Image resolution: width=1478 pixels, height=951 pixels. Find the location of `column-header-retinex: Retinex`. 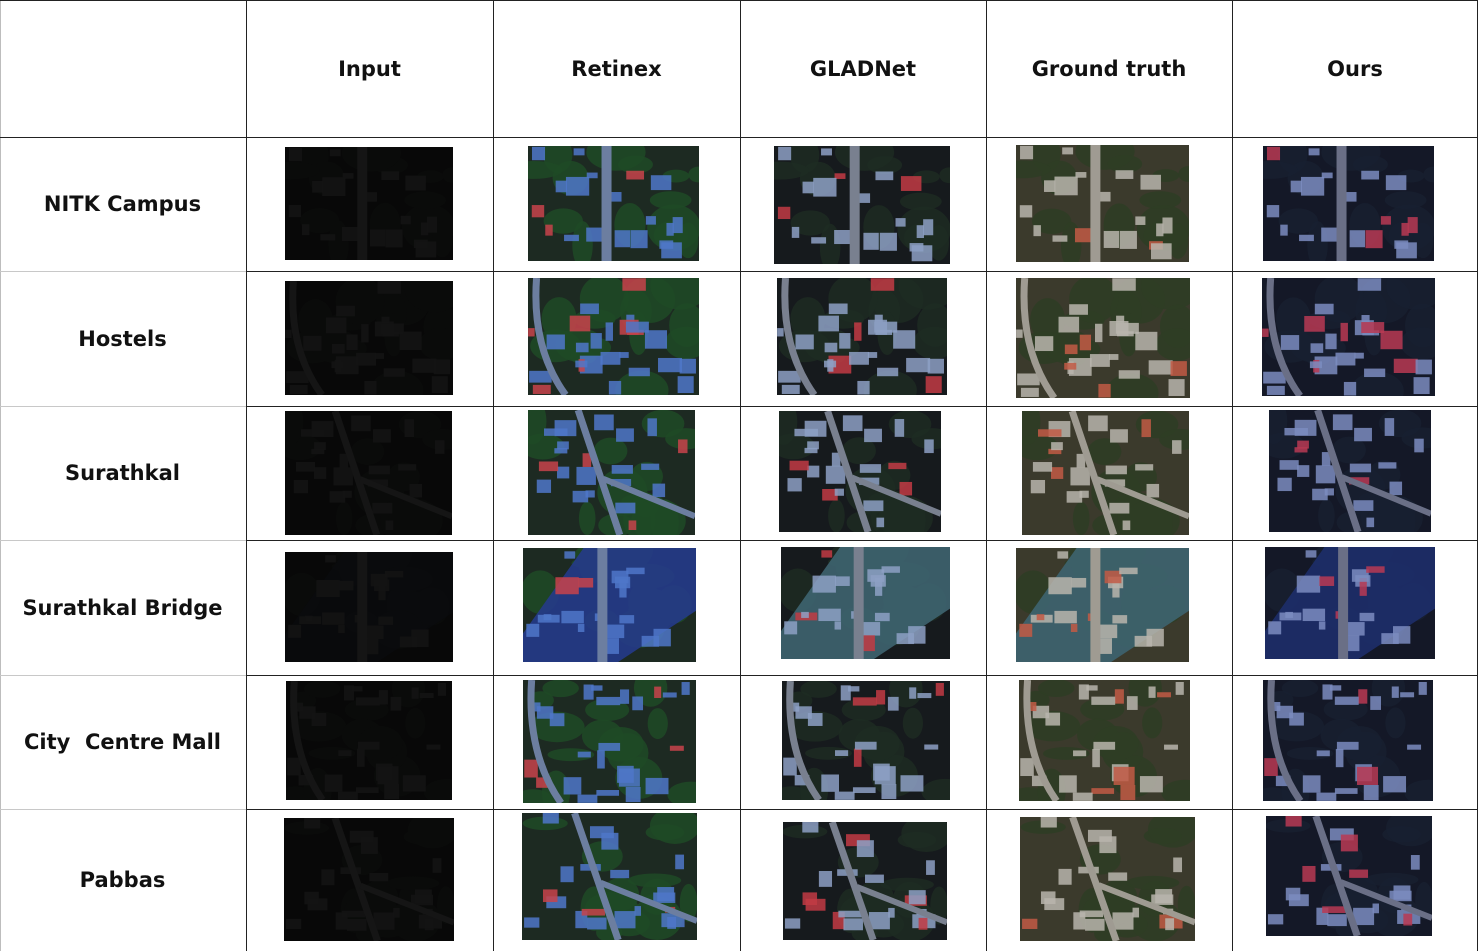

column-header-retinex: Retinex is located at coordinates (616, 68).